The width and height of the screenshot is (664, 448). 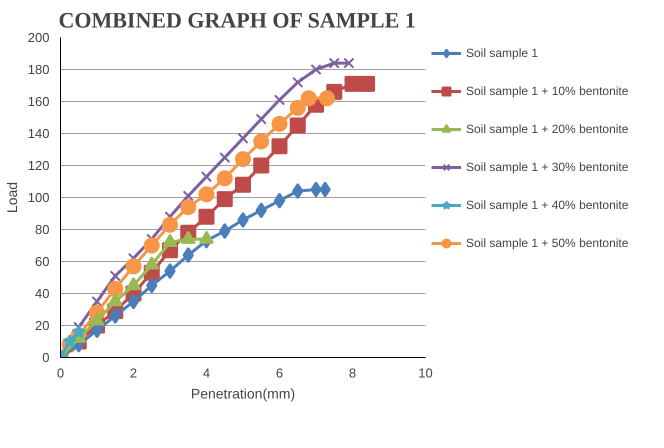 I want to click on legend-label: Soil sample 1 + 40% bentonite, so click(x=547, y=205).